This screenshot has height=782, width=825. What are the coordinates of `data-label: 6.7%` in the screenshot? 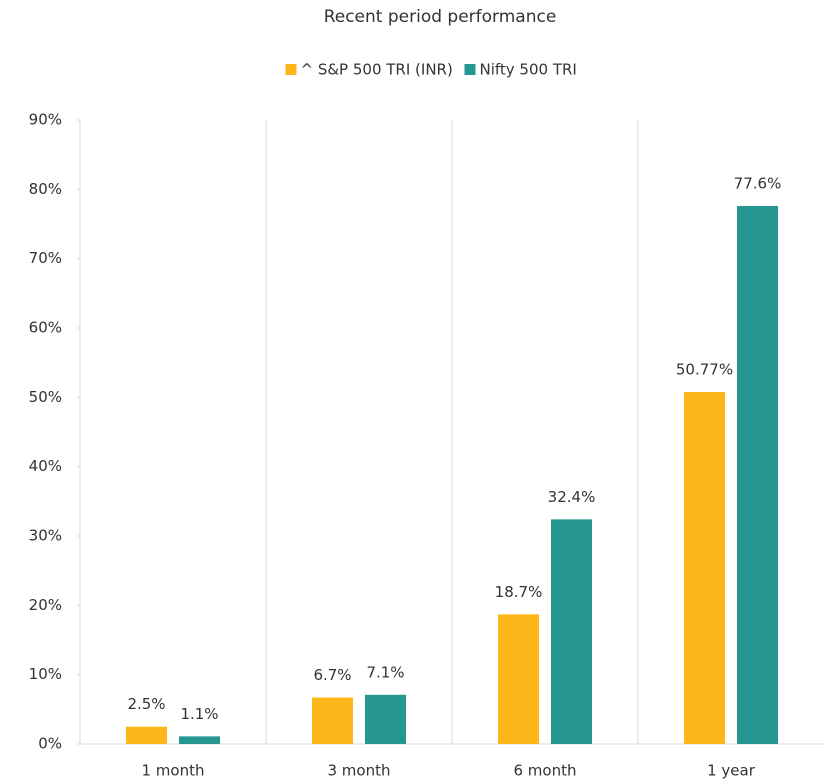 It's located at (332, 675).